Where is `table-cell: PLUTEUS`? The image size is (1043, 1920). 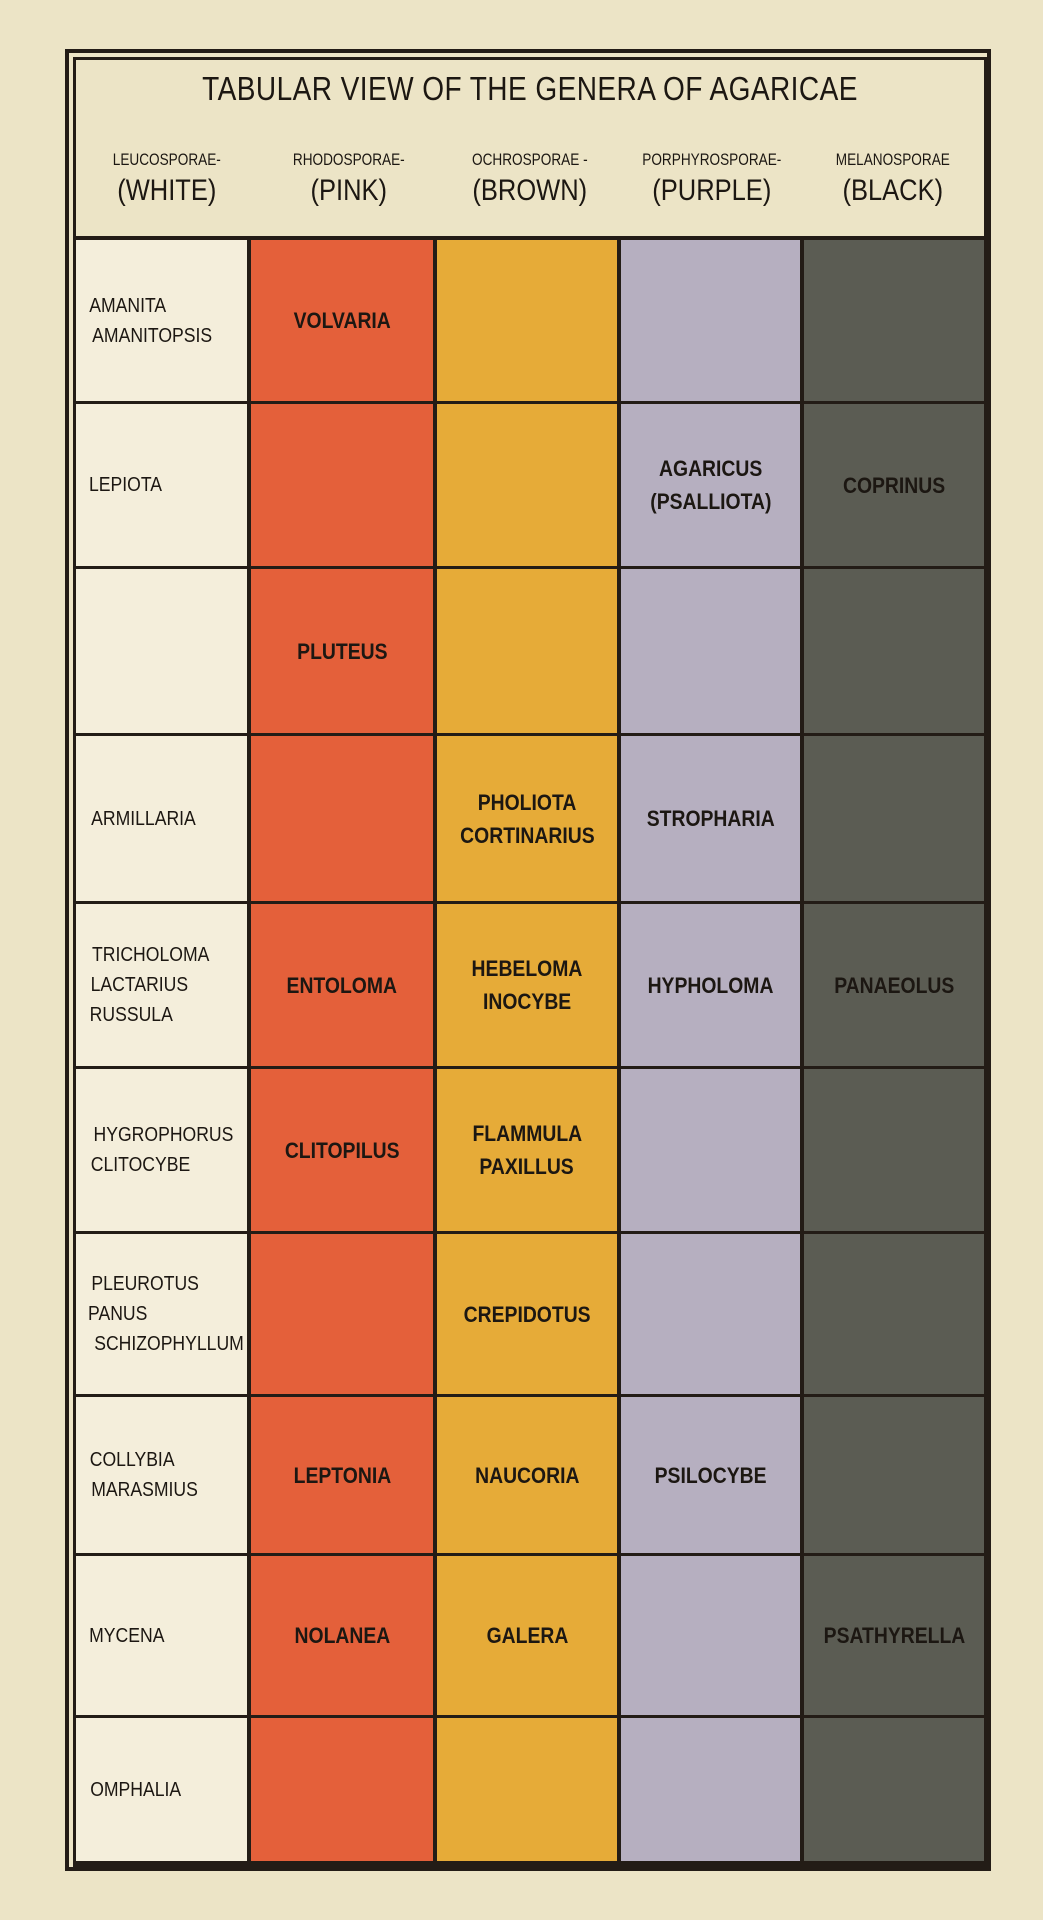 table-cell: PLUTEUS is located at coordinates (344, 652).